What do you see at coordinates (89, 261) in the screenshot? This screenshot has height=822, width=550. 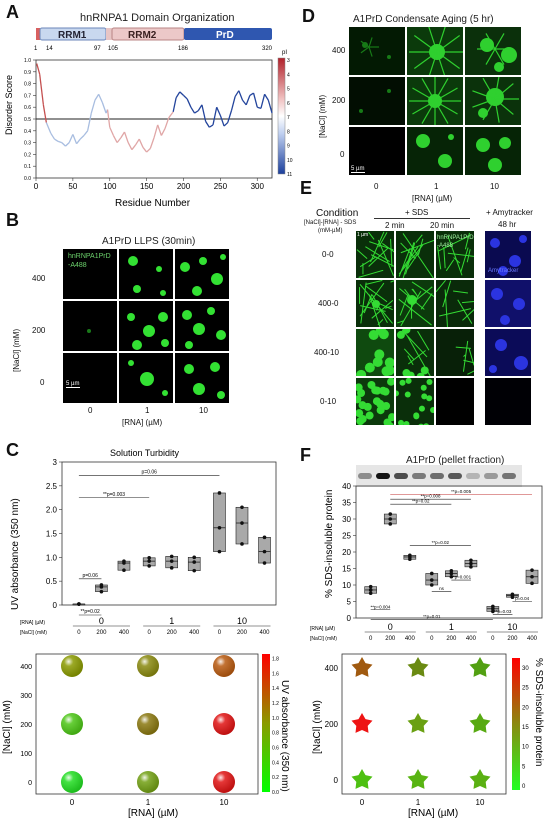 I see `b-overlay-label: hnRNPA1PrD -A488` at bounding box center [89, 261].